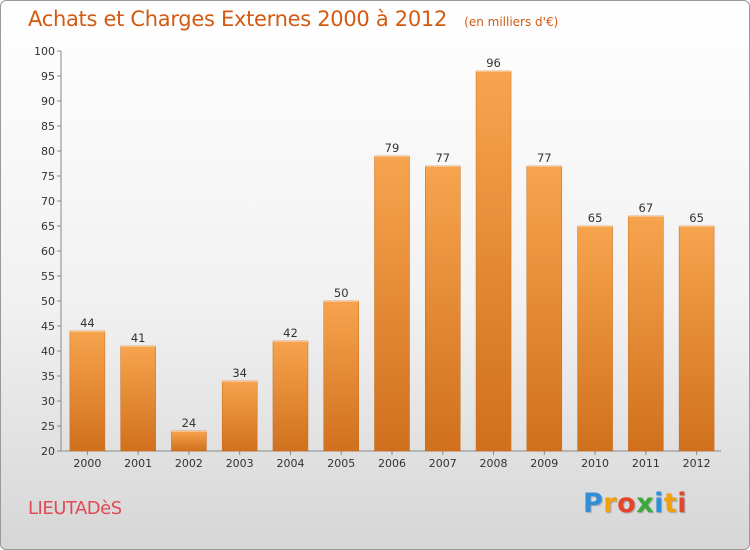  Describe the element at coordinates (48, 126) in the screenshot. I see `y-tick-label: 85` at that location.